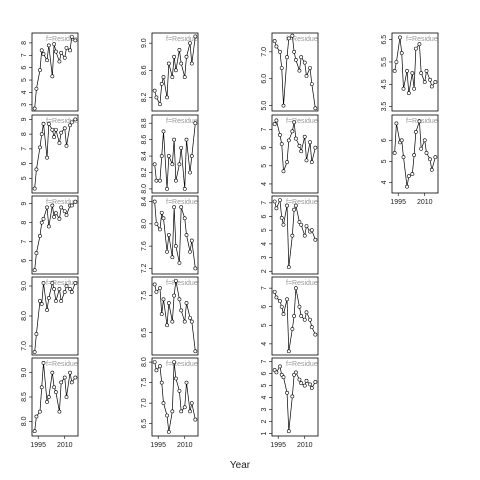 The image size is (480, 480). What do you see at coordinates (24, 119) in the screenshot?
I see `y-tick-label: 9` at bounding box center [24, 119].